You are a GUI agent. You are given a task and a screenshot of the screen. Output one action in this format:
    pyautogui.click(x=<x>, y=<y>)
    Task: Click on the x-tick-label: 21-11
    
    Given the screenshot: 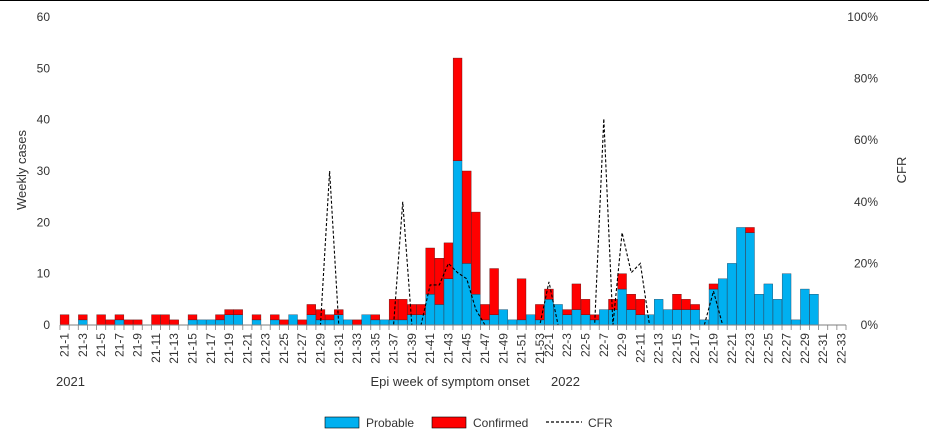 What is the action you would take?
    pyautogui.click(x=156, y=348)
    